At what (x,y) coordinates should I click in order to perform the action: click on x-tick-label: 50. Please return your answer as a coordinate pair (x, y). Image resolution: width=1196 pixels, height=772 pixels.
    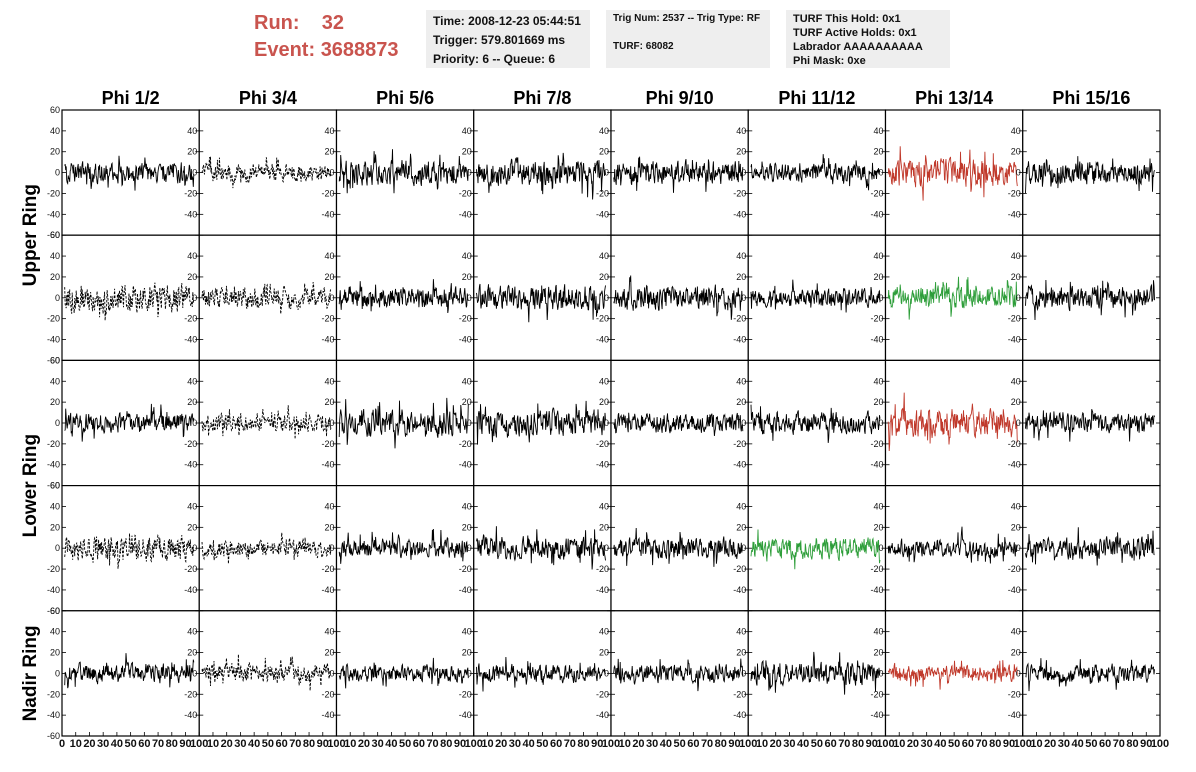
    Looking at the image, I should click on (954, 744).